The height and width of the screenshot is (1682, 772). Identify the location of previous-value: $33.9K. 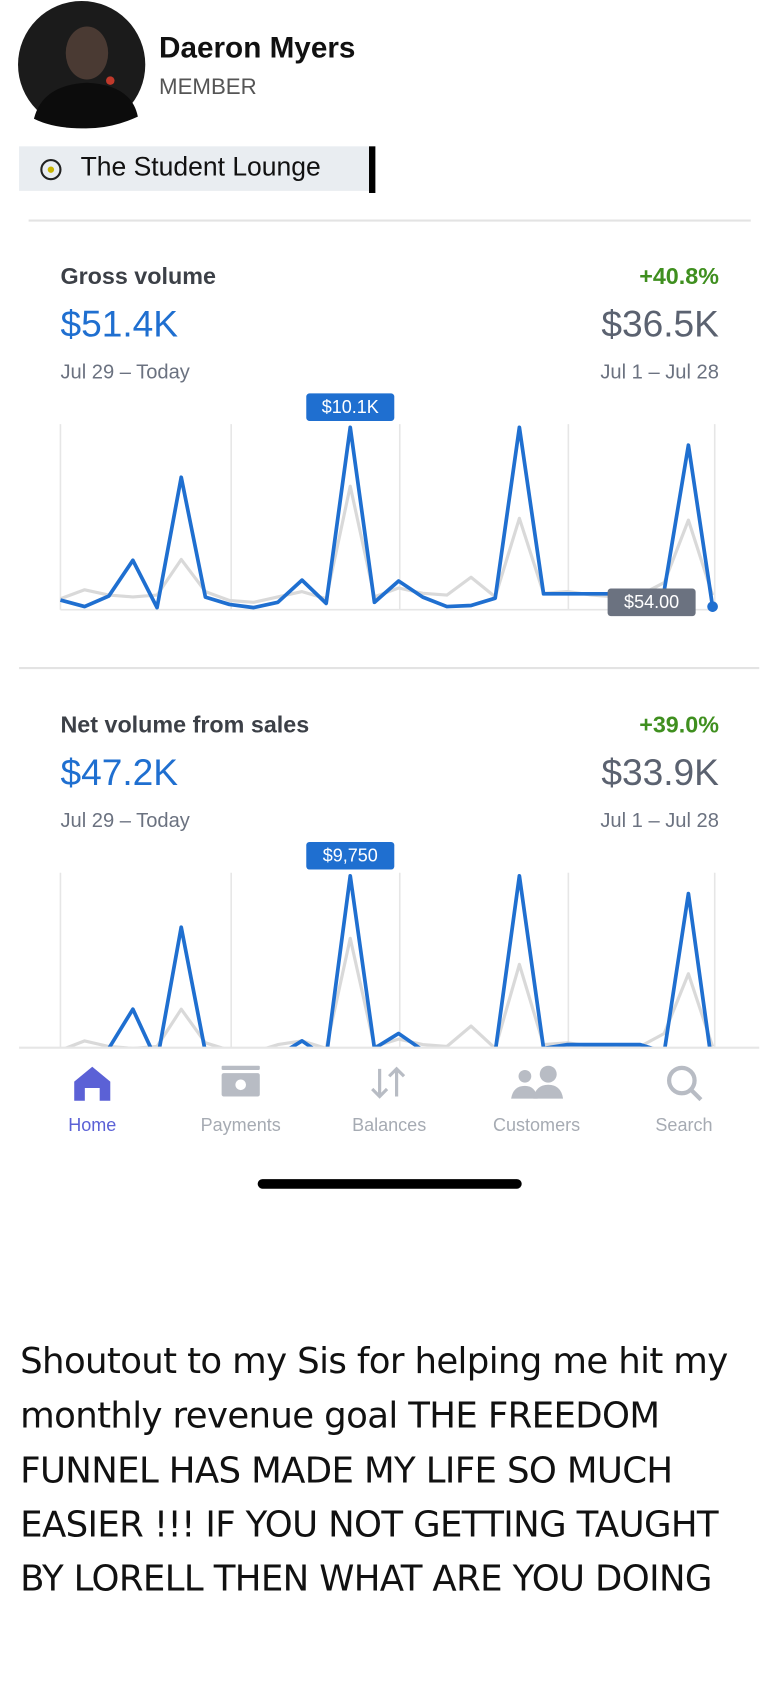
(660, 772).